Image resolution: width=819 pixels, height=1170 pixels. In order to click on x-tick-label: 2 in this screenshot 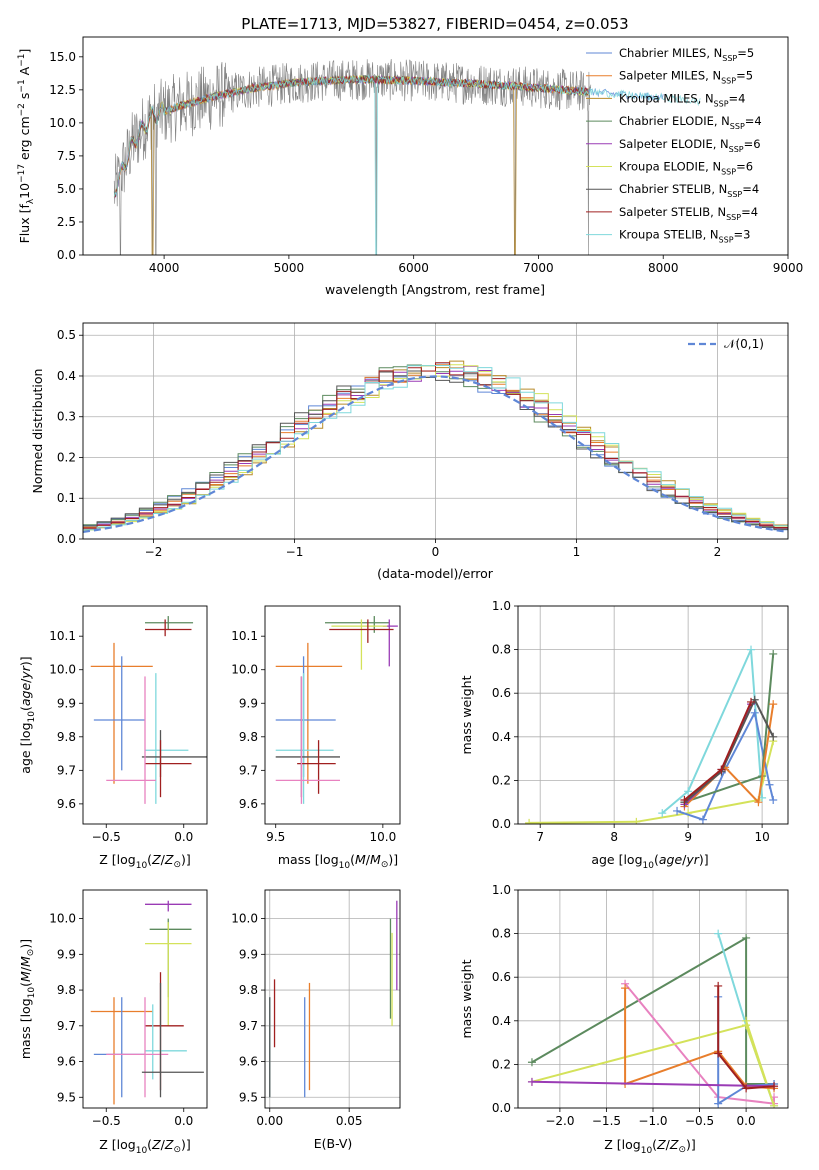, I will do `click(718, 552)`.